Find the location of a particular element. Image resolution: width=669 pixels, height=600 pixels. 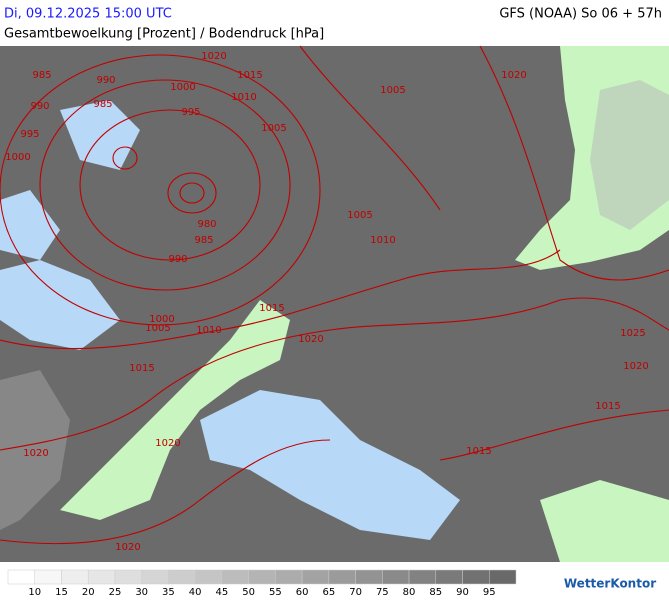

legend-label: 65 is located at coordinates (328, 592).